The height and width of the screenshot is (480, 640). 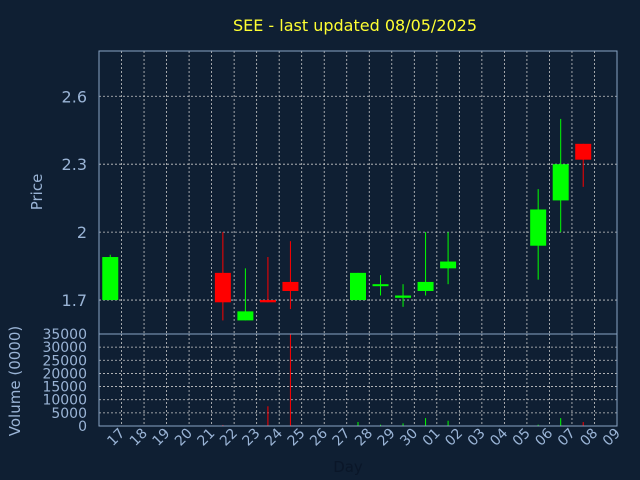 I want to click on x-tick-label: 17, so click(x=116, y=438).